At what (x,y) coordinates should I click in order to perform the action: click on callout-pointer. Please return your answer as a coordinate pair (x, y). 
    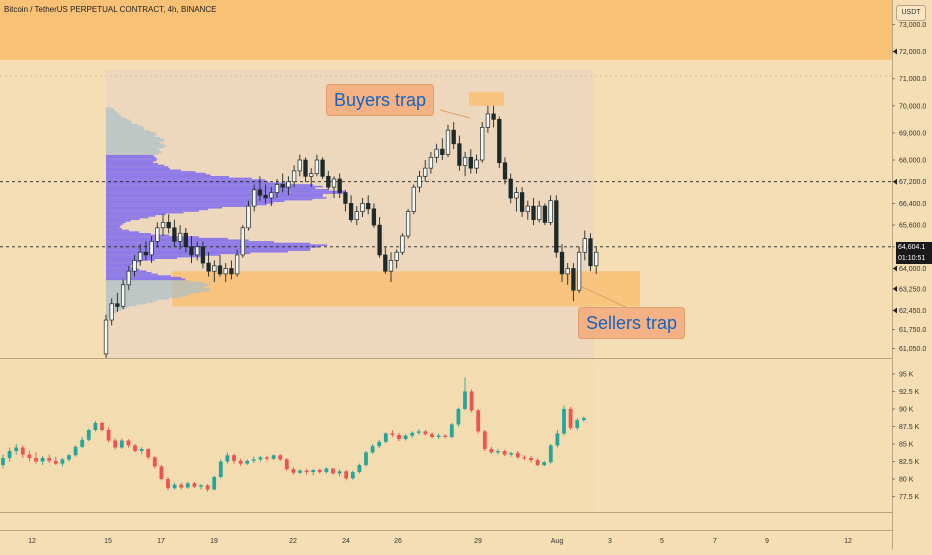
    Looking at the image, I should click on (605, 297).